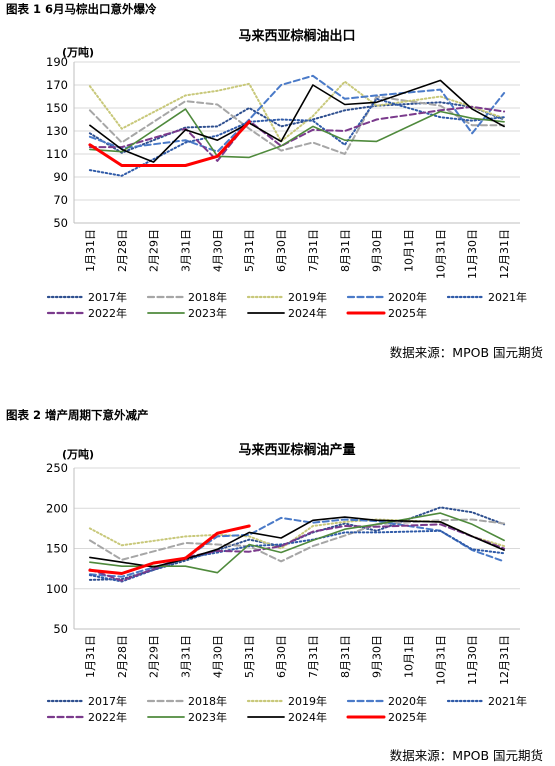 The width and height of the screenshot is (555, 766). What do you see at coordinates (296, 450) in the screenshot?
I see `chart-title: 马来西亚棕榈油产量` at bounding box center [296, 450].